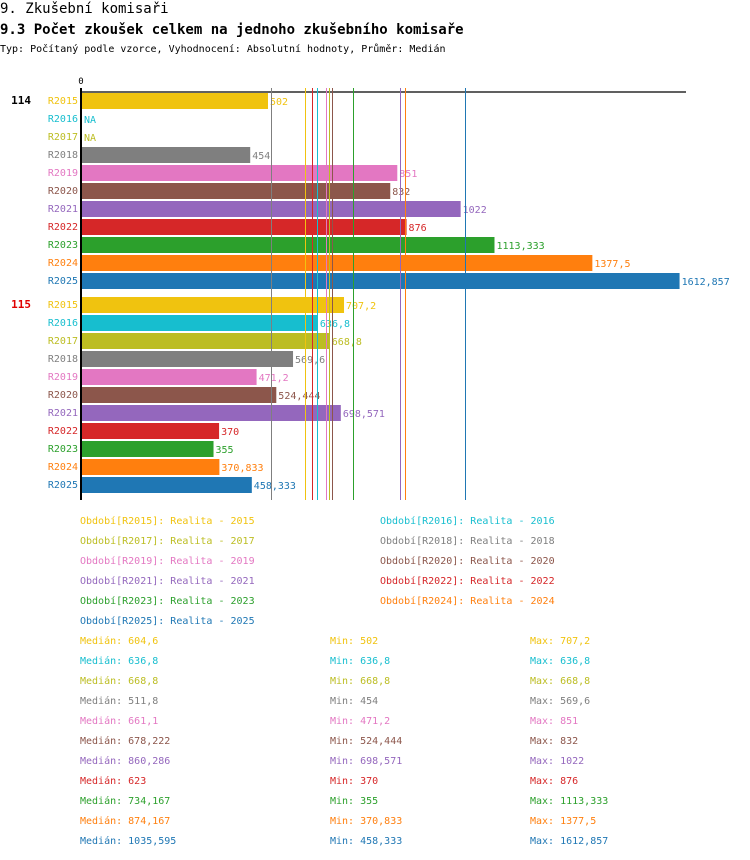 This screenshot has width=750, height=860. Describe the element at coordinates (560, 681) in the screenshot. I see `max-stat: Max: 668,8` at that location.